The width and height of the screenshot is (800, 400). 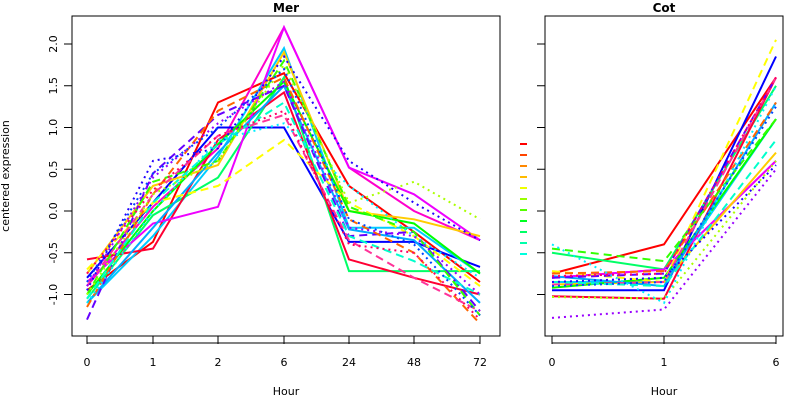 I want to click on series-line-s7, so click(x=664, y=219).